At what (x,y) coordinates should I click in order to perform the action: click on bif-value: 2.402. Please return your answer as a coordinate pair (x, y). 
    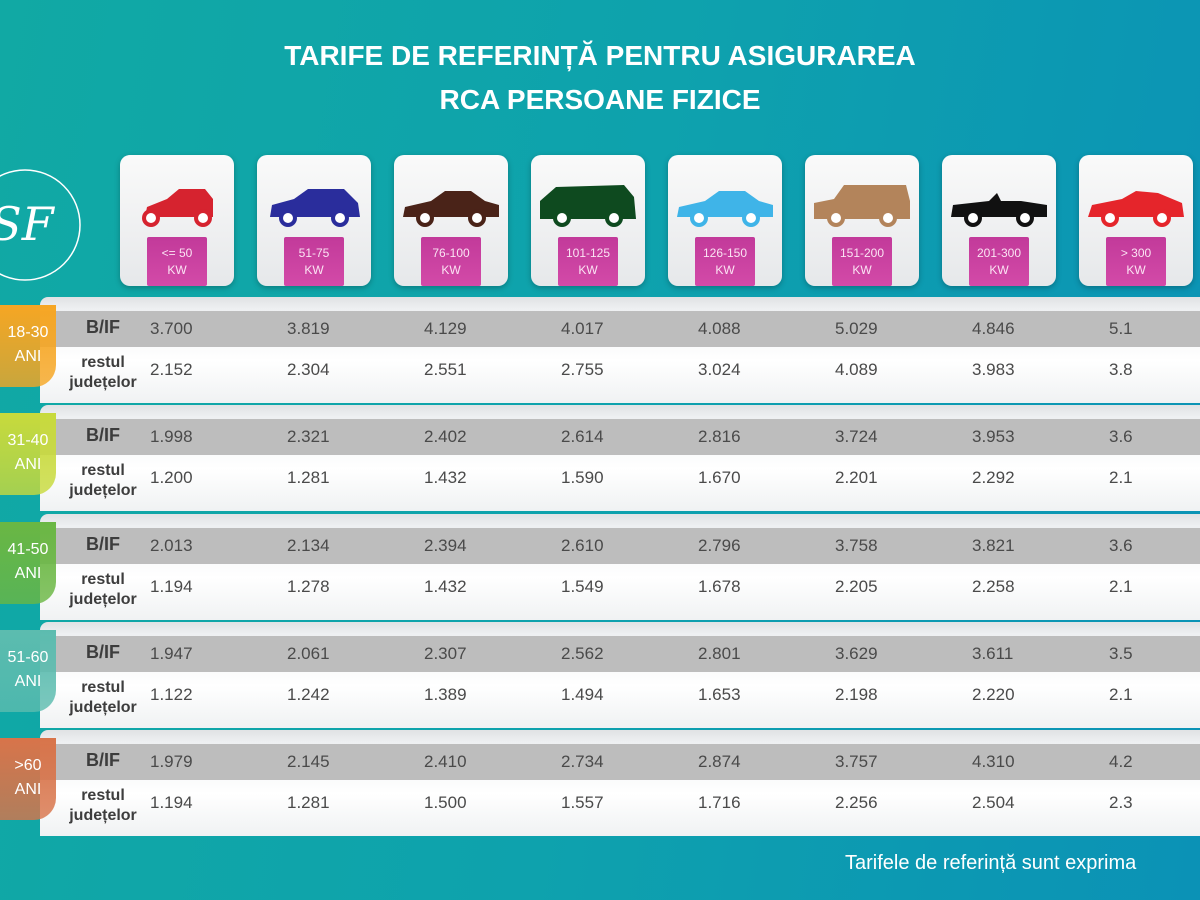
    Looking at the image, I should click on (445, 436).